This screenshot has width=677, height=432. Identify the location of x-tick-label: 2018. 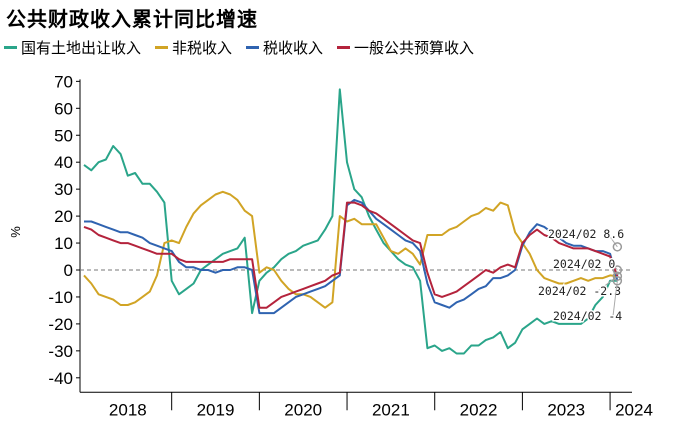
(128, 409).